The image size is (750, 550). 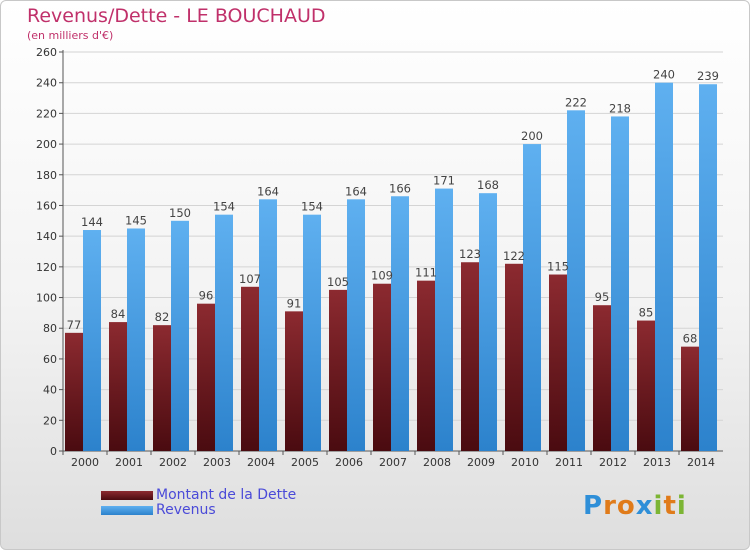 I want to click on data-label-revenus: 154, so click(x=224, y=207).